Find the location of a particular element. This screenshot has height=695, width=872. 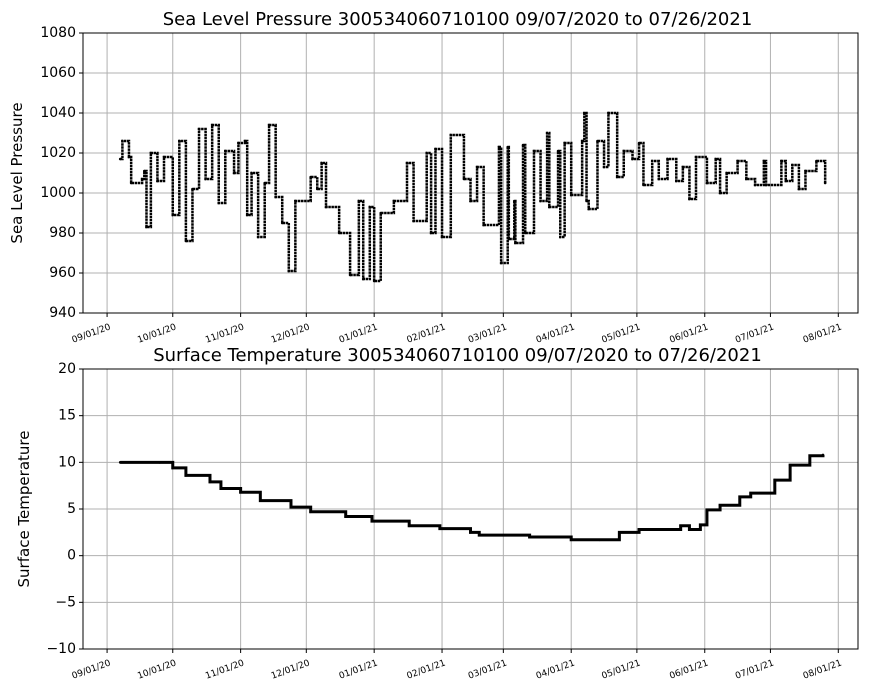

y-tick-label: 10 is located at coordinates (67, 462).